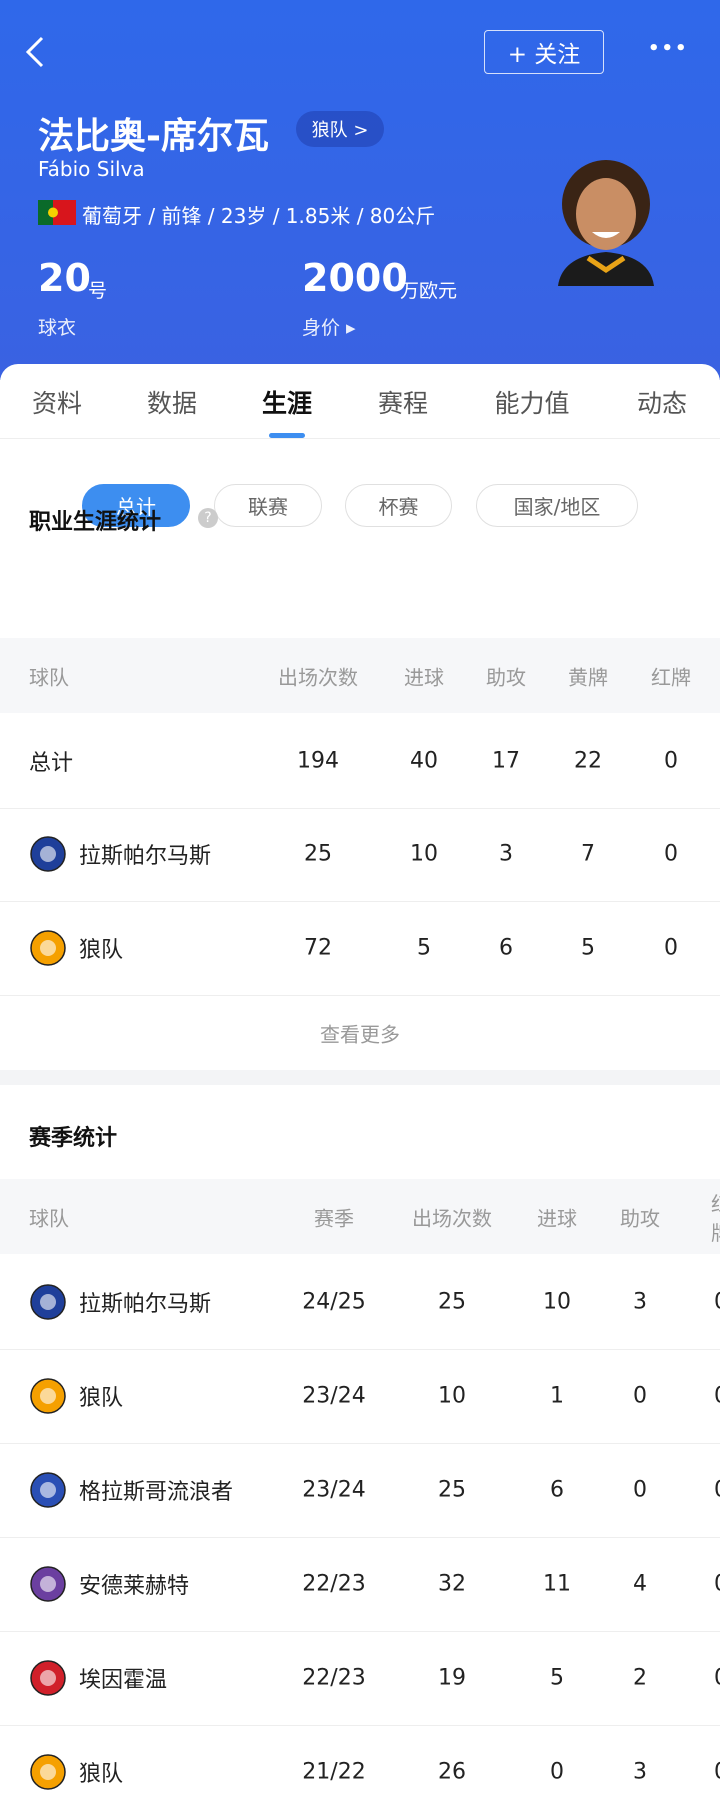 The width and height of the screenshot is (720, 1795). What do you see at coordinates (640, 1584) in the screenshot?
I see `stat-cell: 4` at bounding box center [640, 1584].